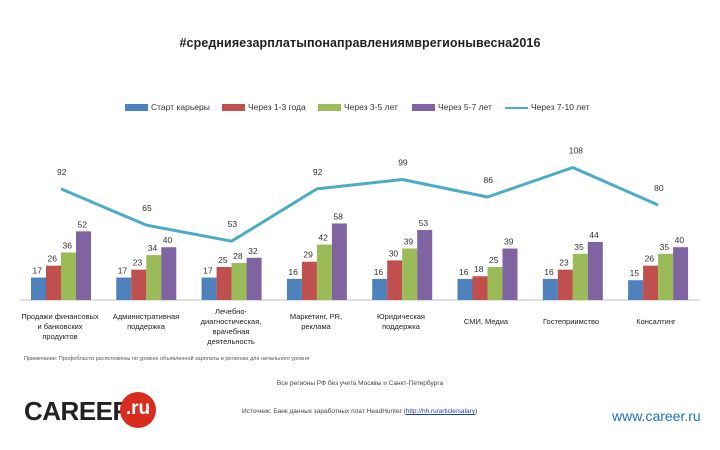 The image size is (720, 450). Describe the element at coordinates (60, 316) in the screenshot. I see `category-label-line: Продажи финансовых` at that location.